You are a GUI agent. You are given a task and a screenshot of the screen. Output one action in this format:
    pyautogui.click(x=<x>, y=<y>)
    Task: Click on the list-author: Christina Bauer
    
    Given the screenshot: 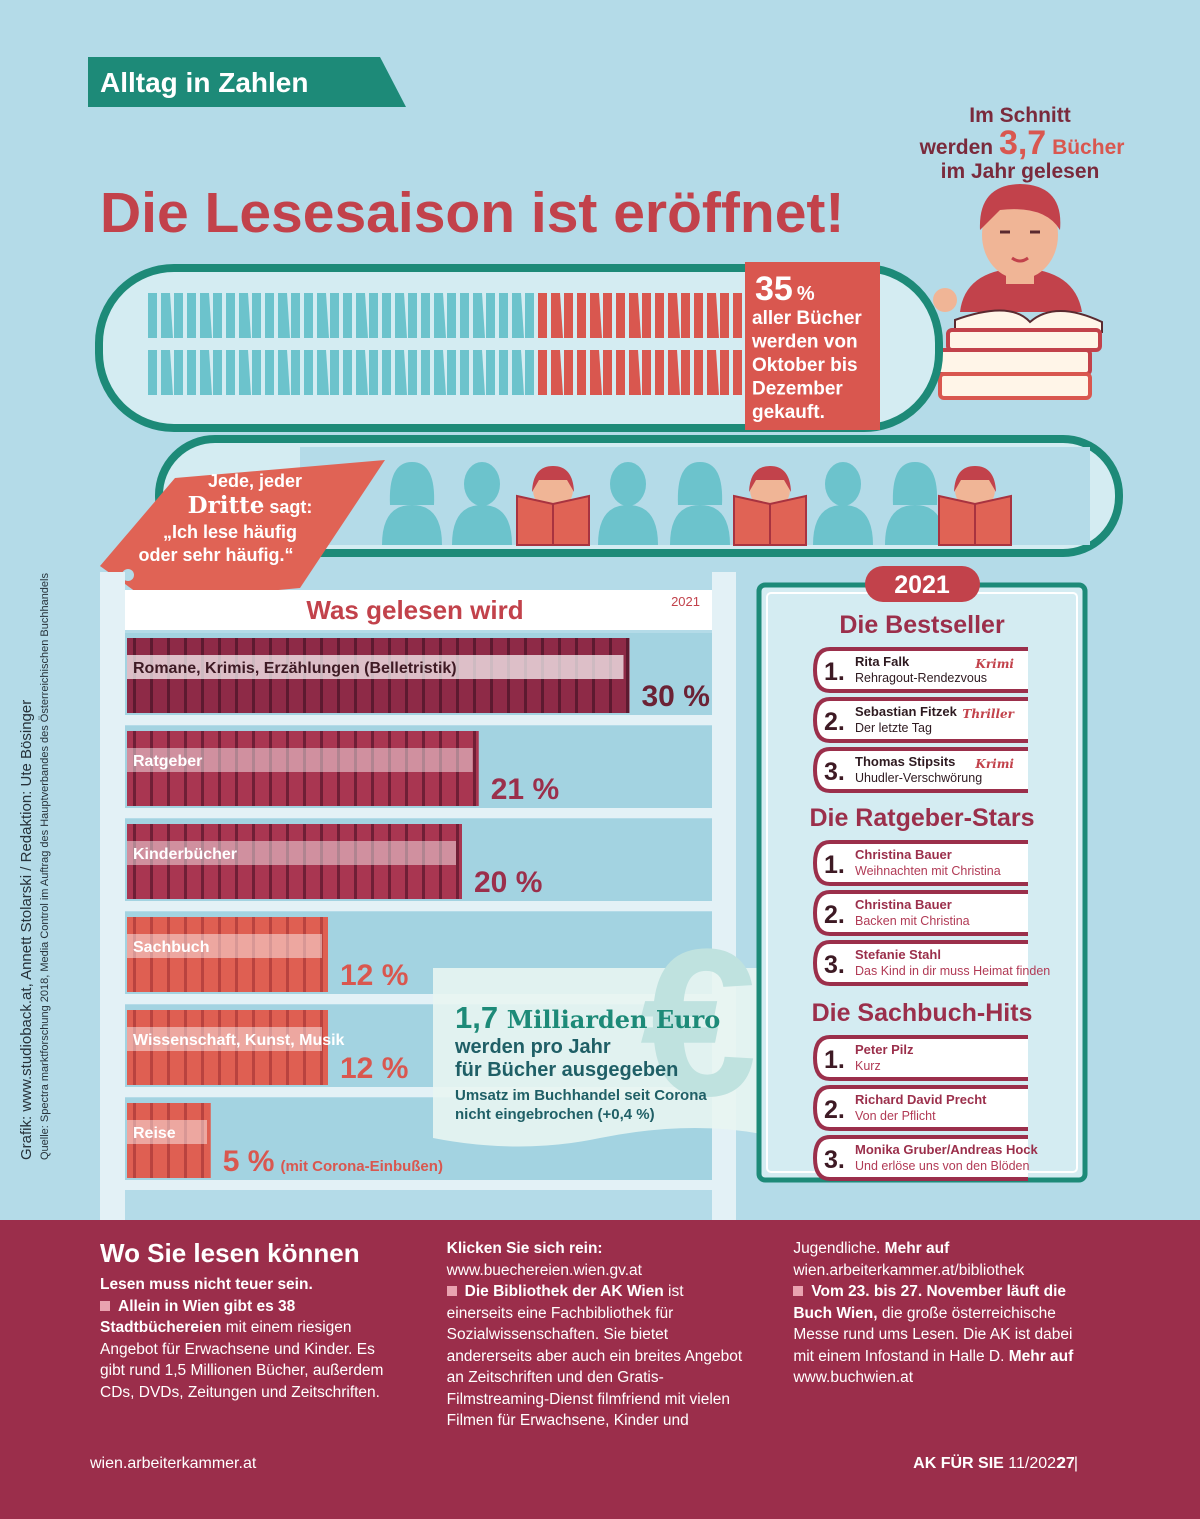 What is the action you would take?
    pyautogui.click(x=903, y=904)
    